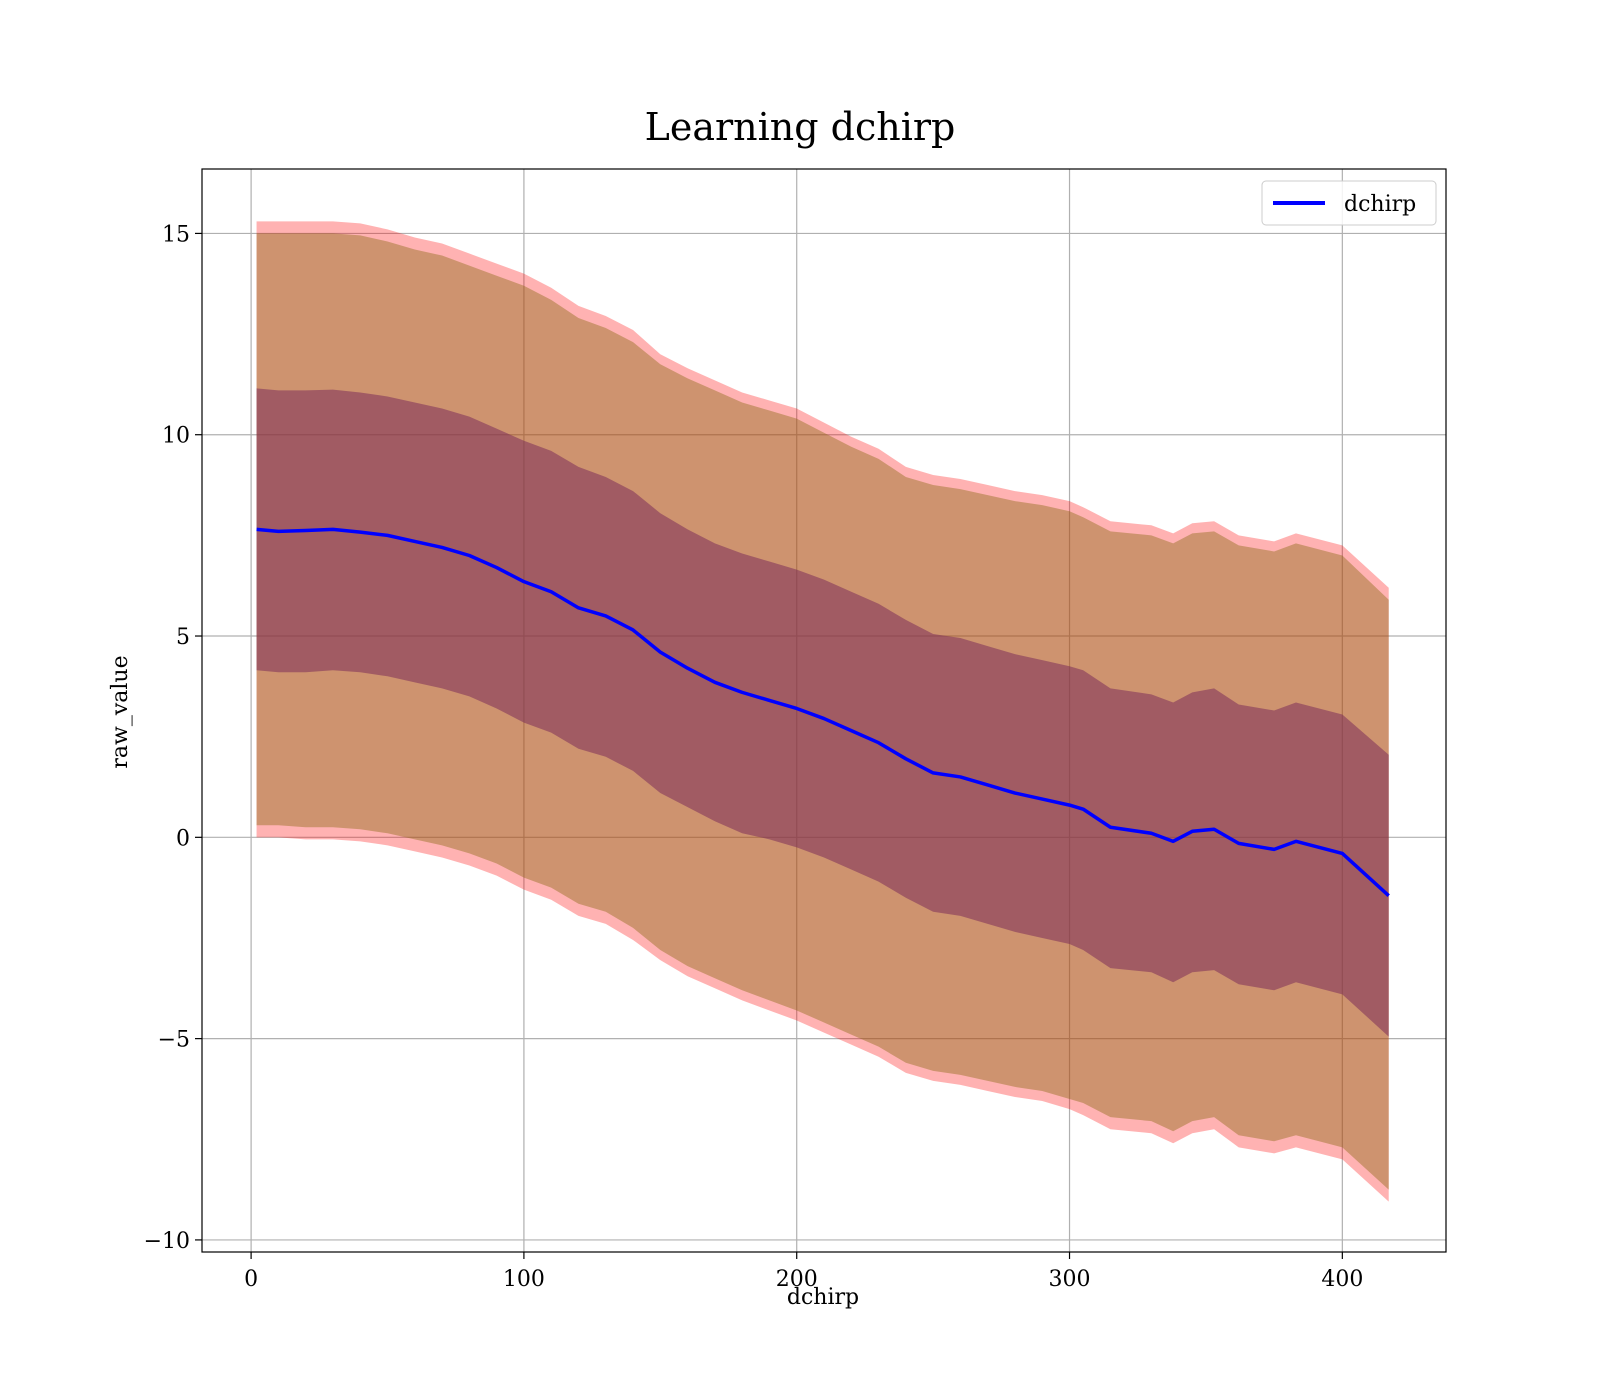 The height and width of the screenshot is (1400, 1600). Describe the element at coordinates (173, 738) in the screenshot. I see `y-axis-ticks: −10 −5 0 5 10 15` at that location.